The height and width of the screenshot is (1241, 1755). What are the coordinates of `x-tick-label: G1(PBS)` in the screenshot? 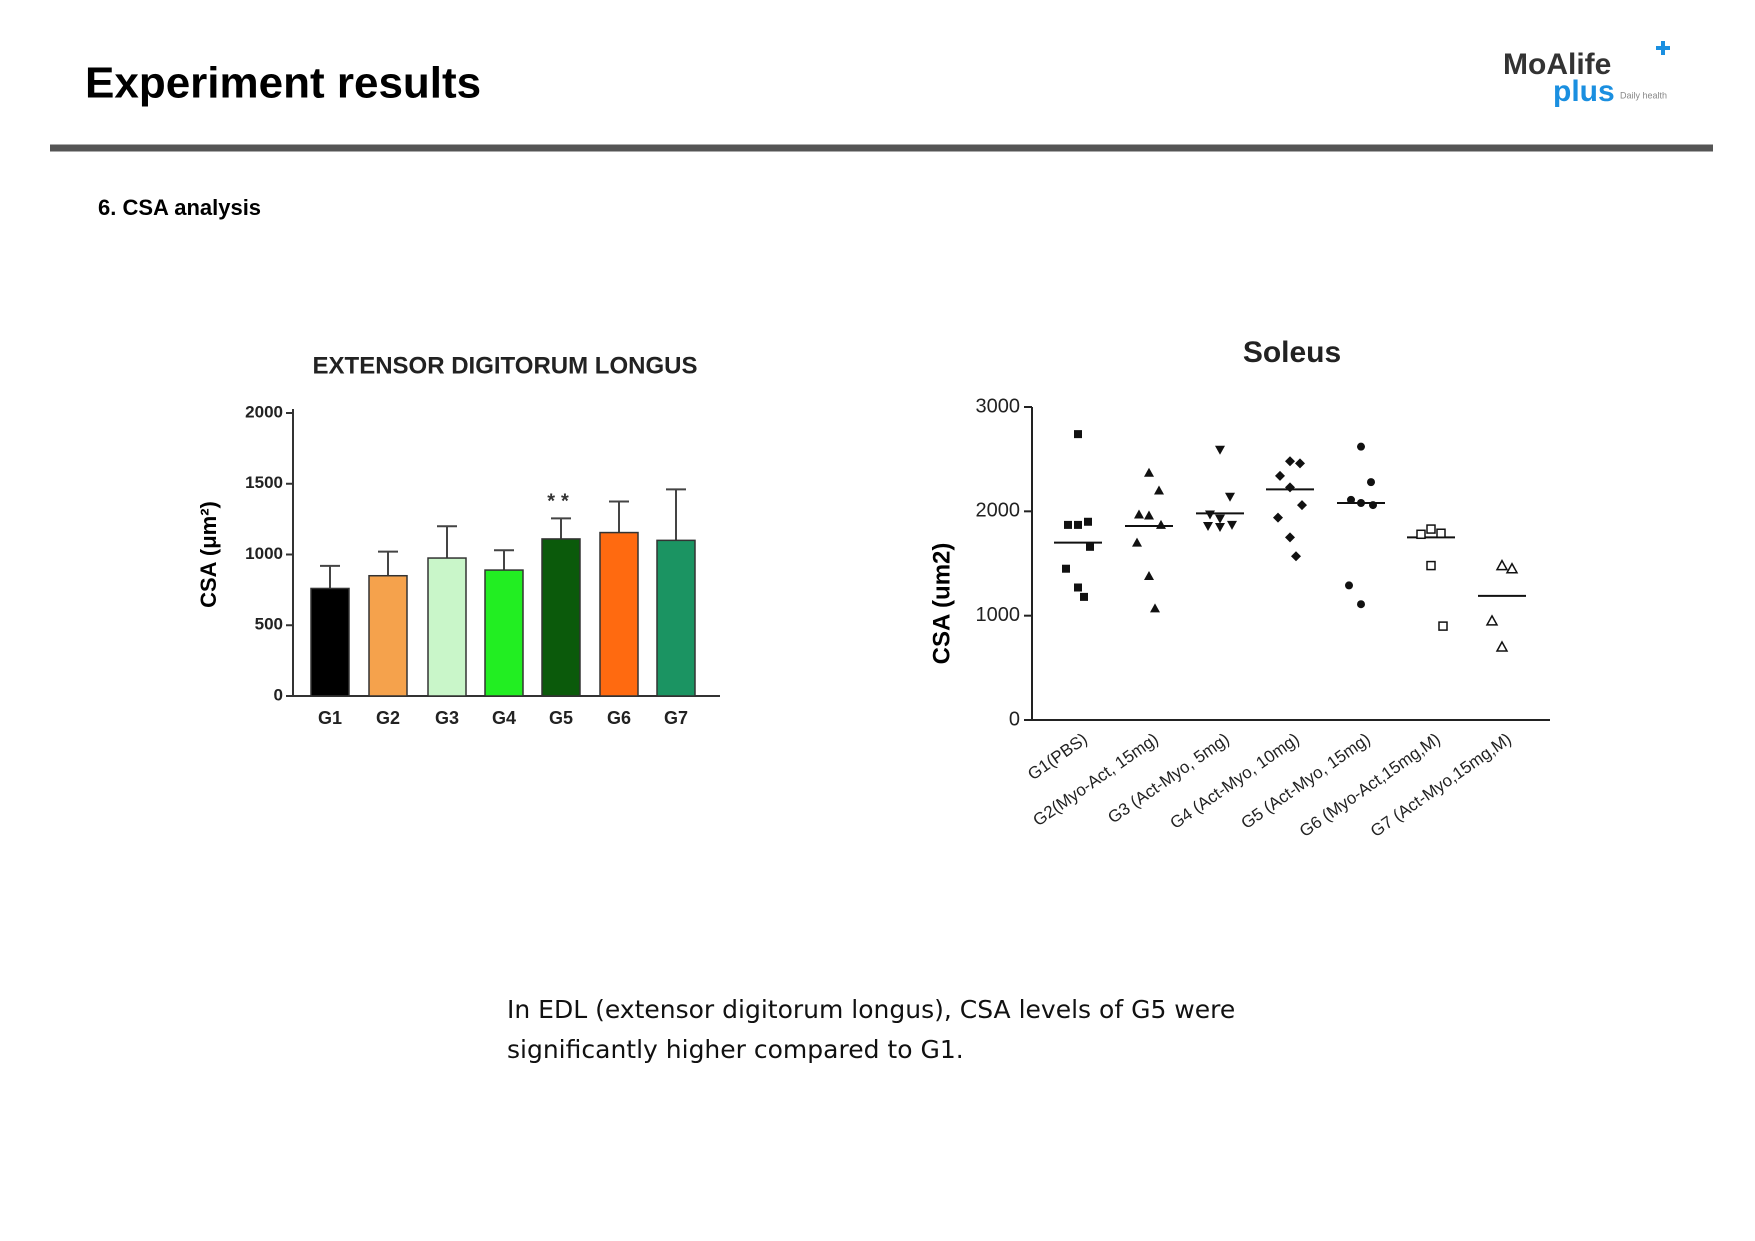 It's located at (1057, 756).